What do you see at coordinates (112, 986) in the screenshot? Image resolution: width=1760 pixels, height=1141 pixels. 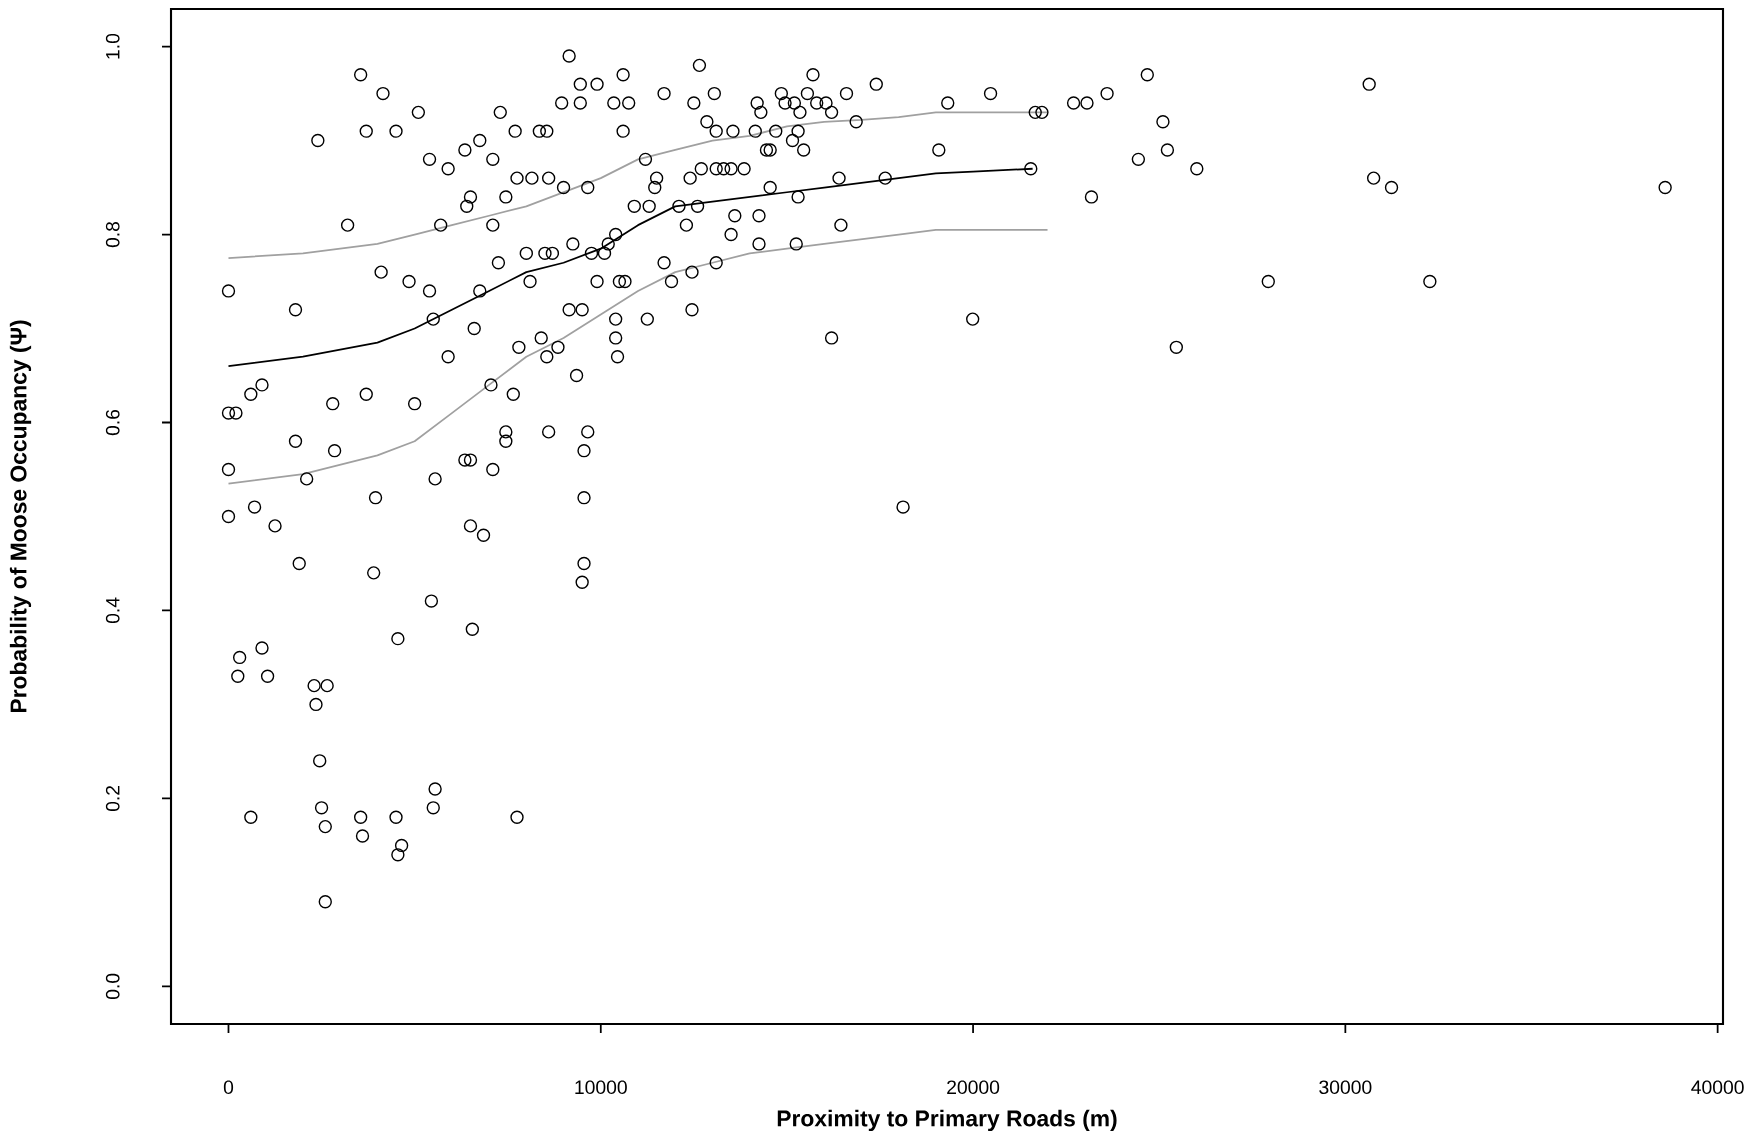 I see `y-tick-label: 0.0` at bounding box center [112, 986].